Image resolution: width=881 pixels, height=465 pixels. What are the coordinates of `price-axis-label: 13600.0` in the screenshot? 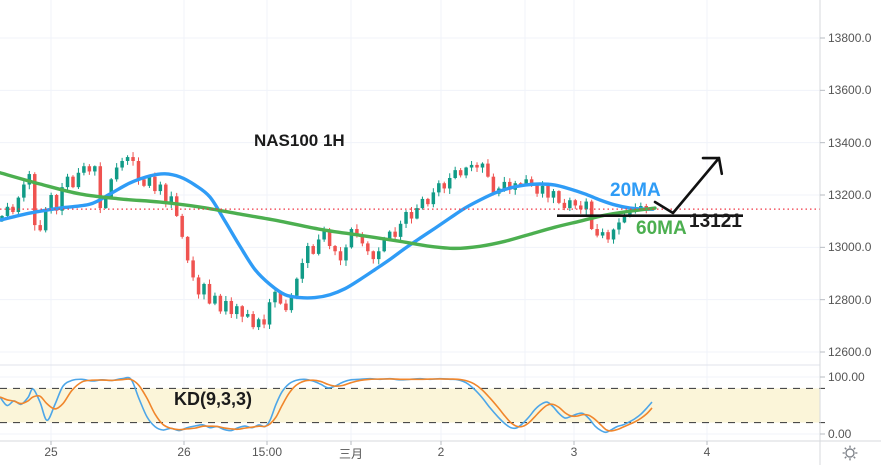 It's located at (850, 90).